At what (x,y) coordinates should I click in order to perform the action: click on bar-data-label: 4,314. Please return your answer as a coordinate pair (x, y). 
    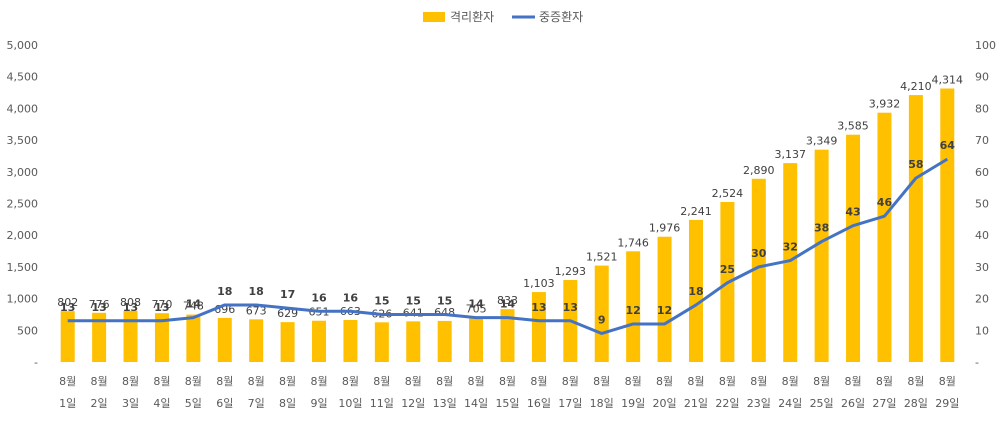
    Looking at the image, I should click on (948, 79).